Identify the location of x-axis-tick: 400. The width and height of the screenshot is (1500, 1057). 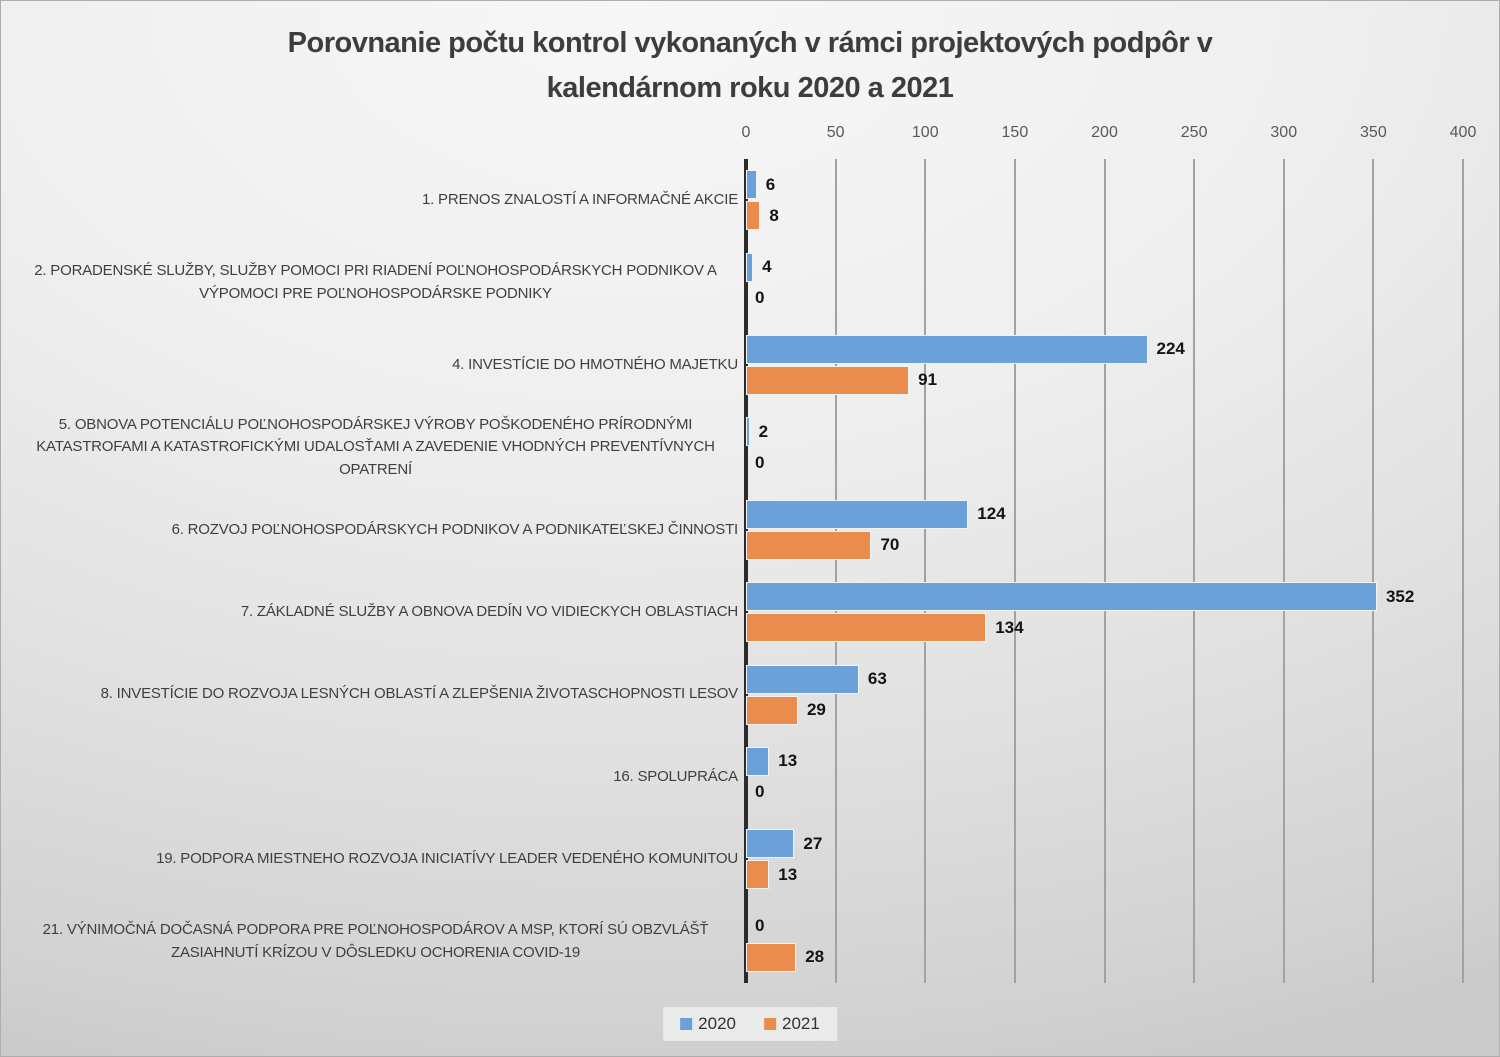
(1463, 132).